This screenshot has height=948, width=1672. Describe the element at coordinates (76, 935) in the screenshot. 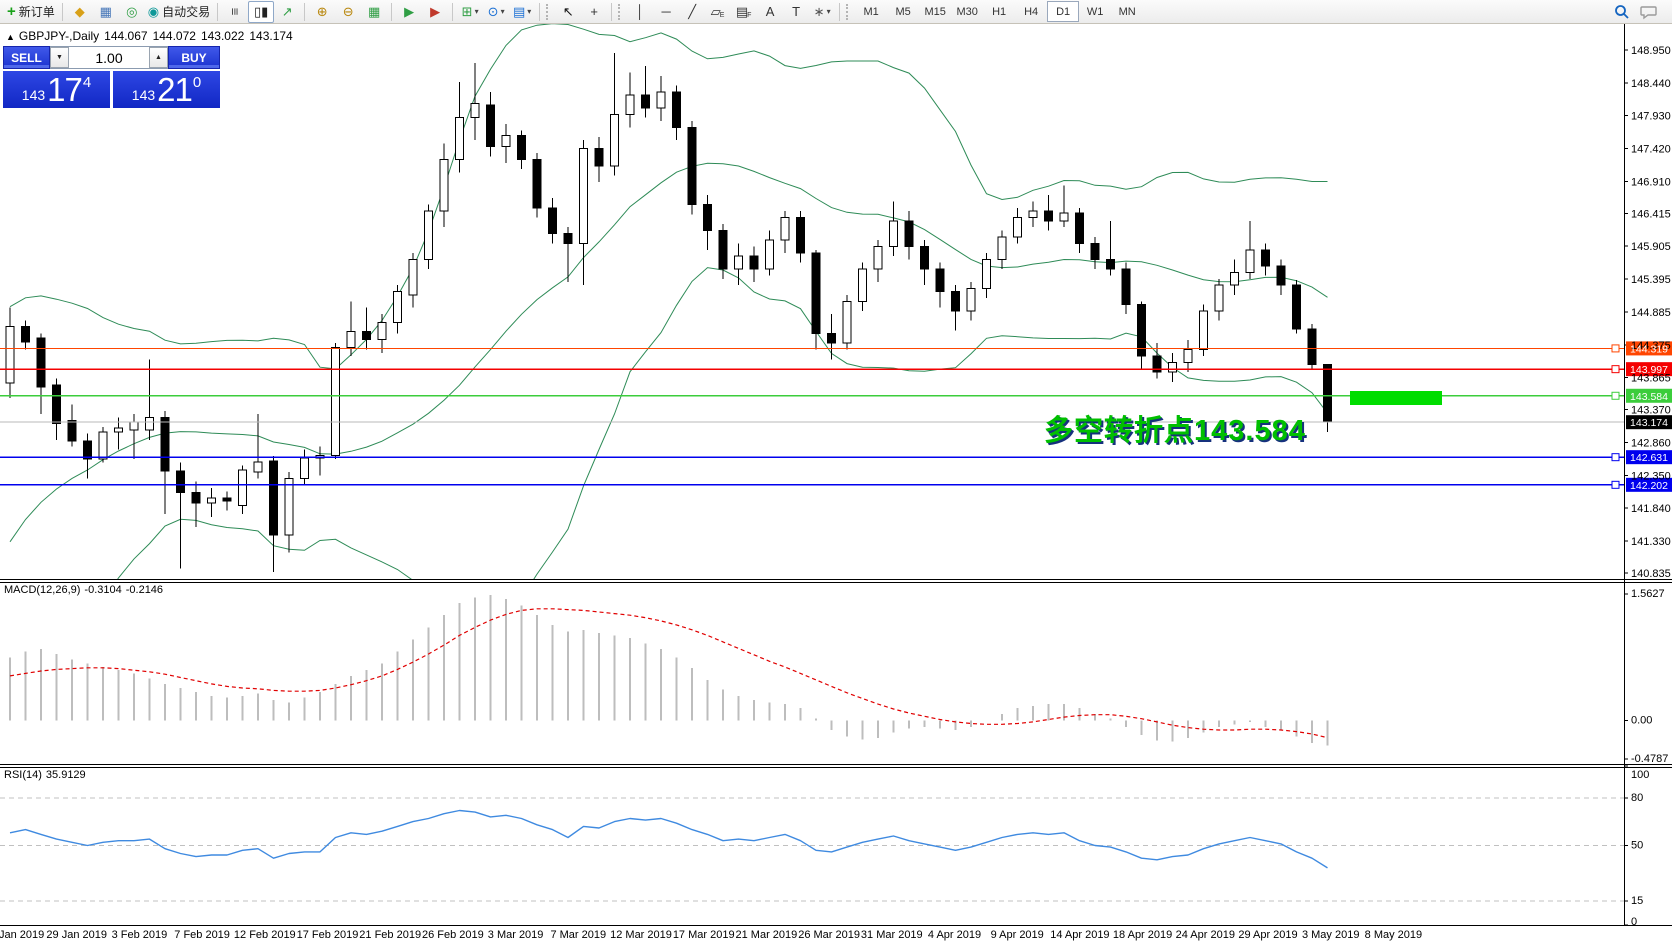

I see `date-tick-label: 29 Jan 2019` at that location.